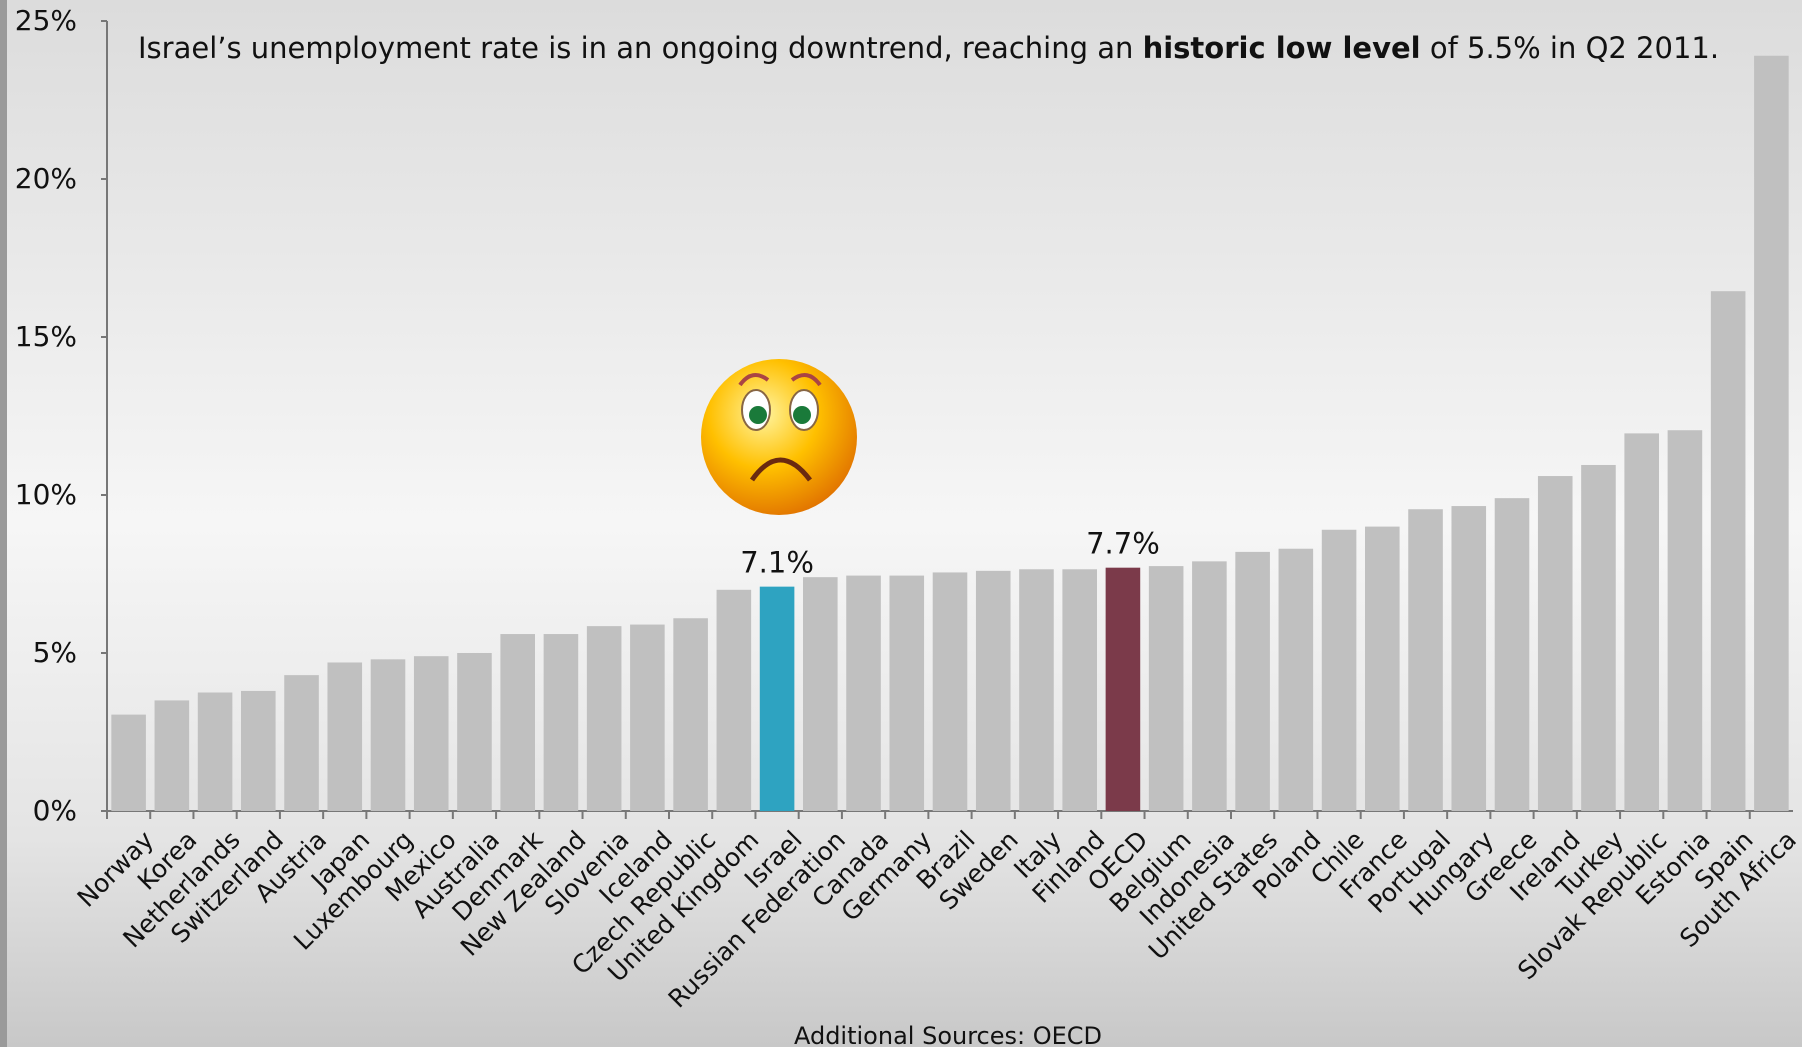 This screenshot has width=1802, height=1047. What do you see at coordinates (46, 178) in the screenshot?
I see `y-tick-label: 20%` at bounding box center [46, 178].